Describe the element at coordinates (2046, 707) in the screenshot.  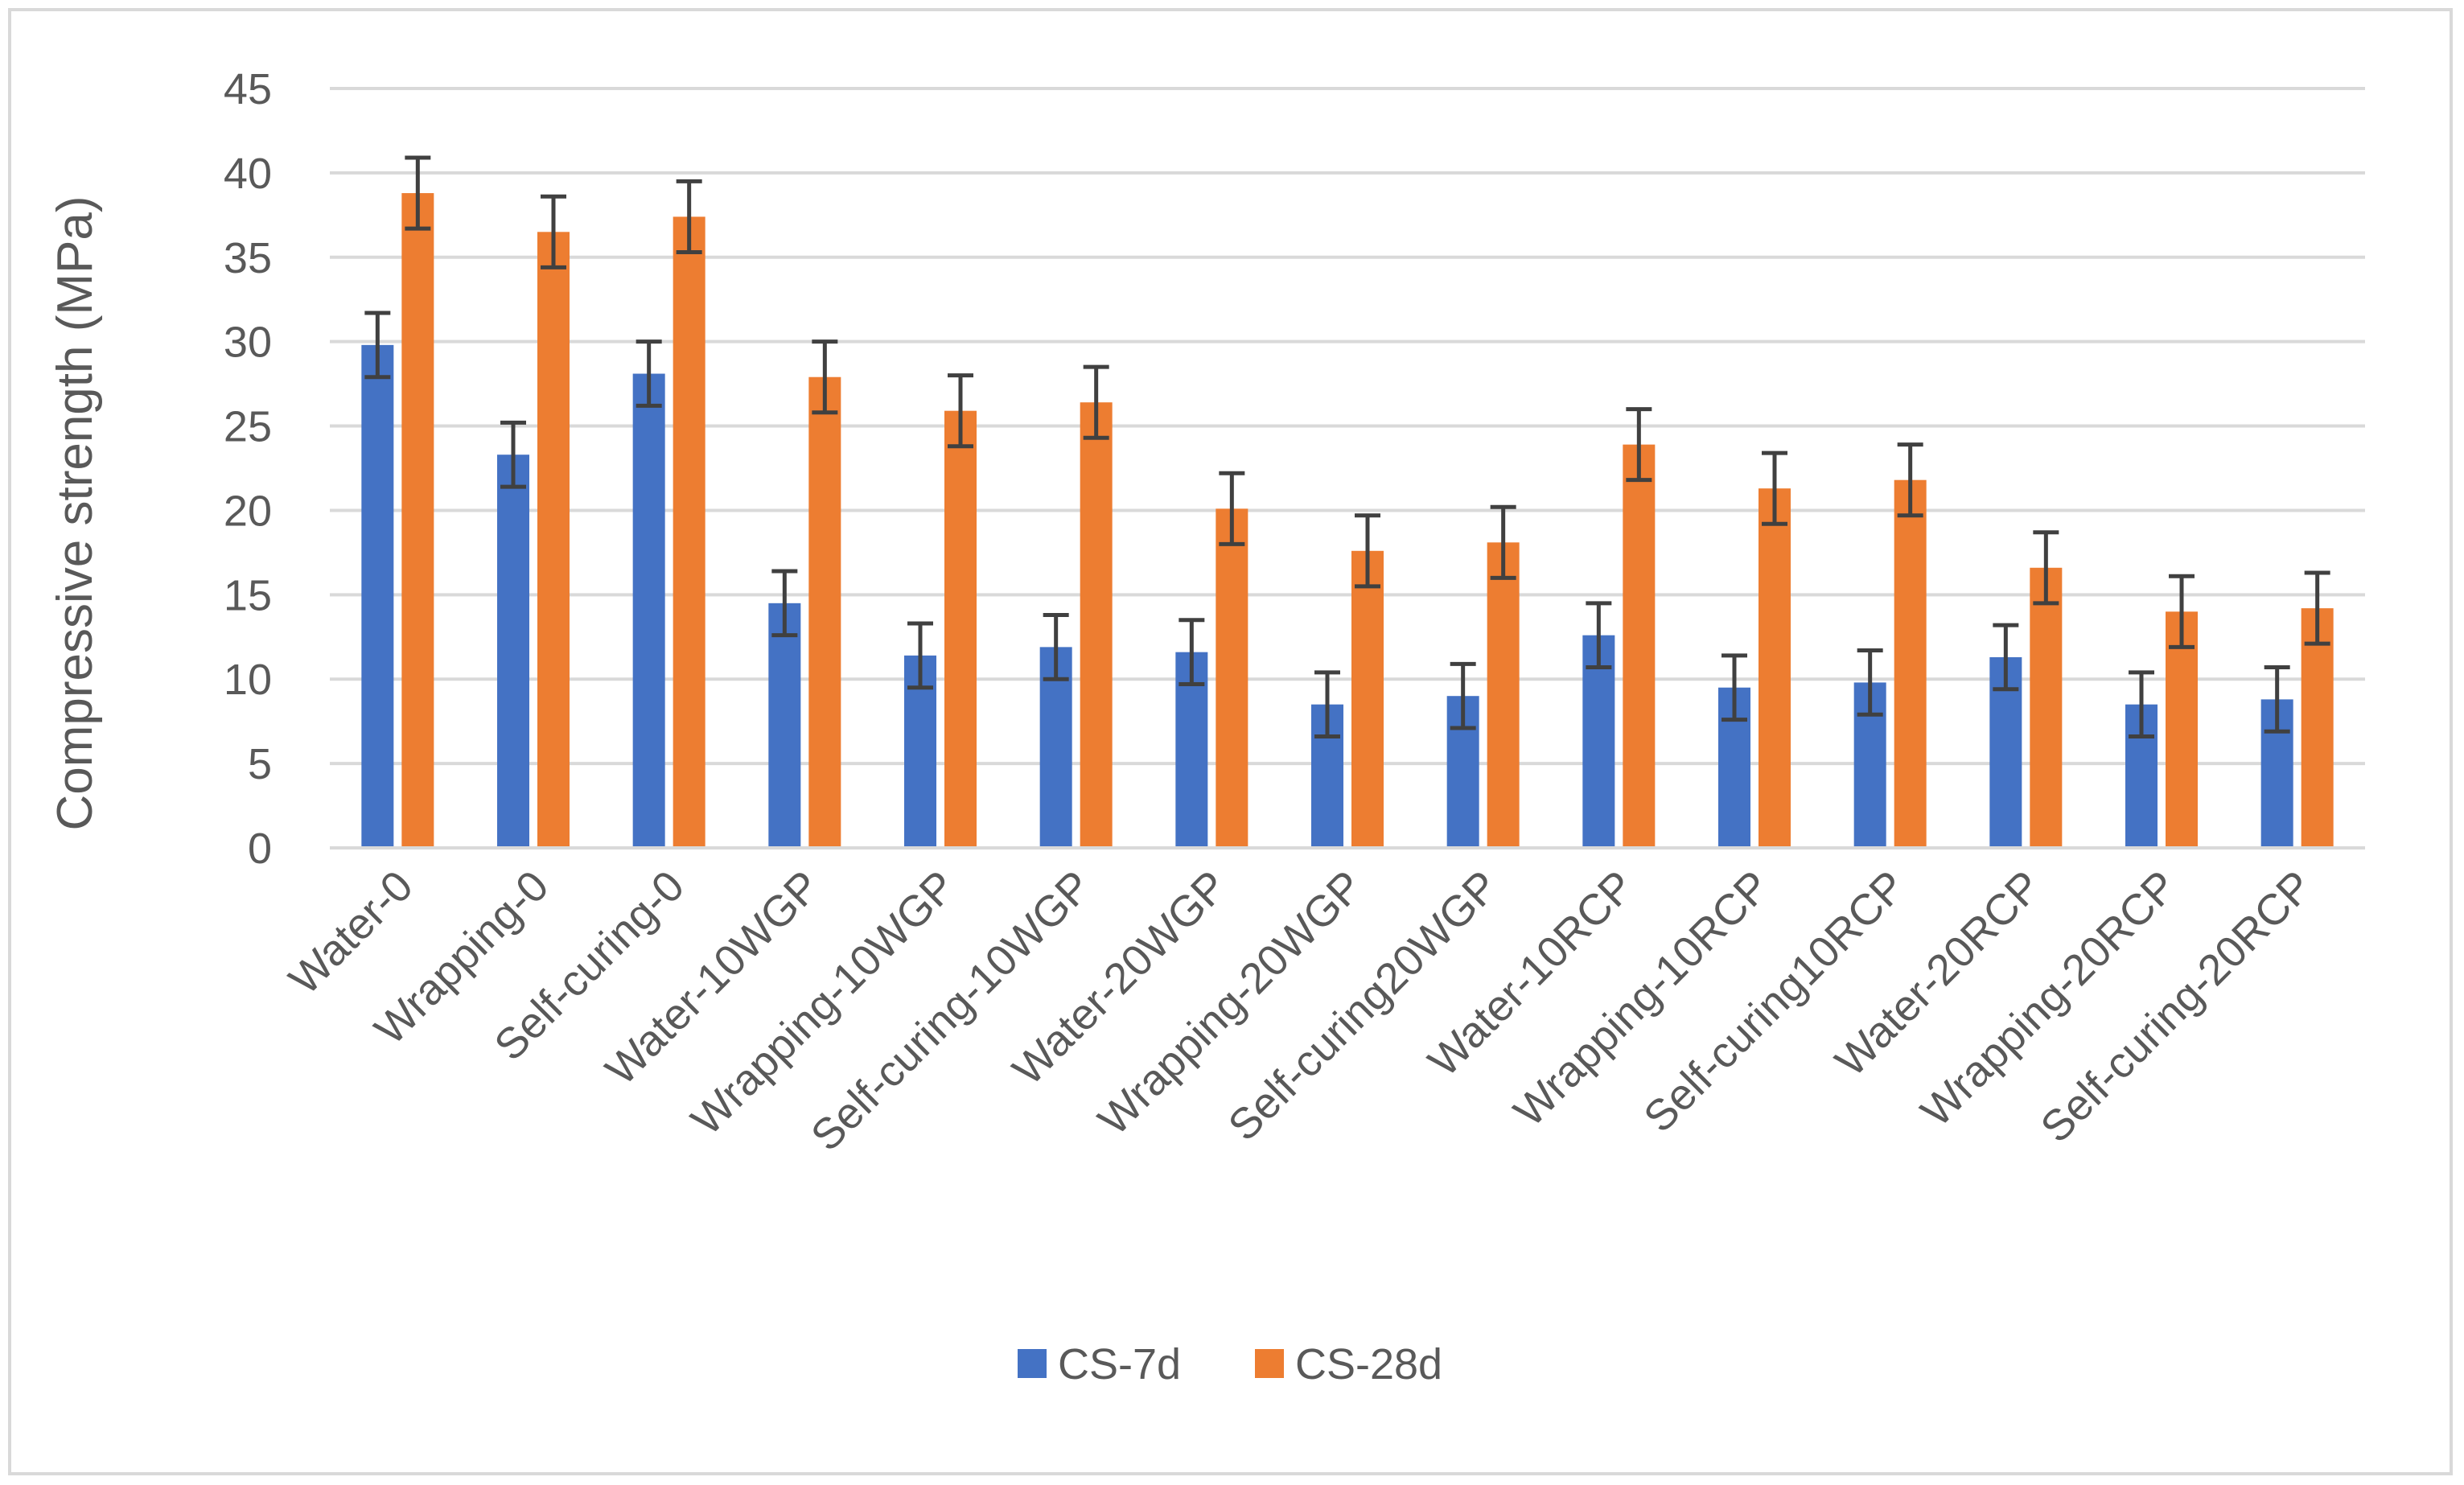
I see `bar-cs-28d-water-20rcp` at that location.